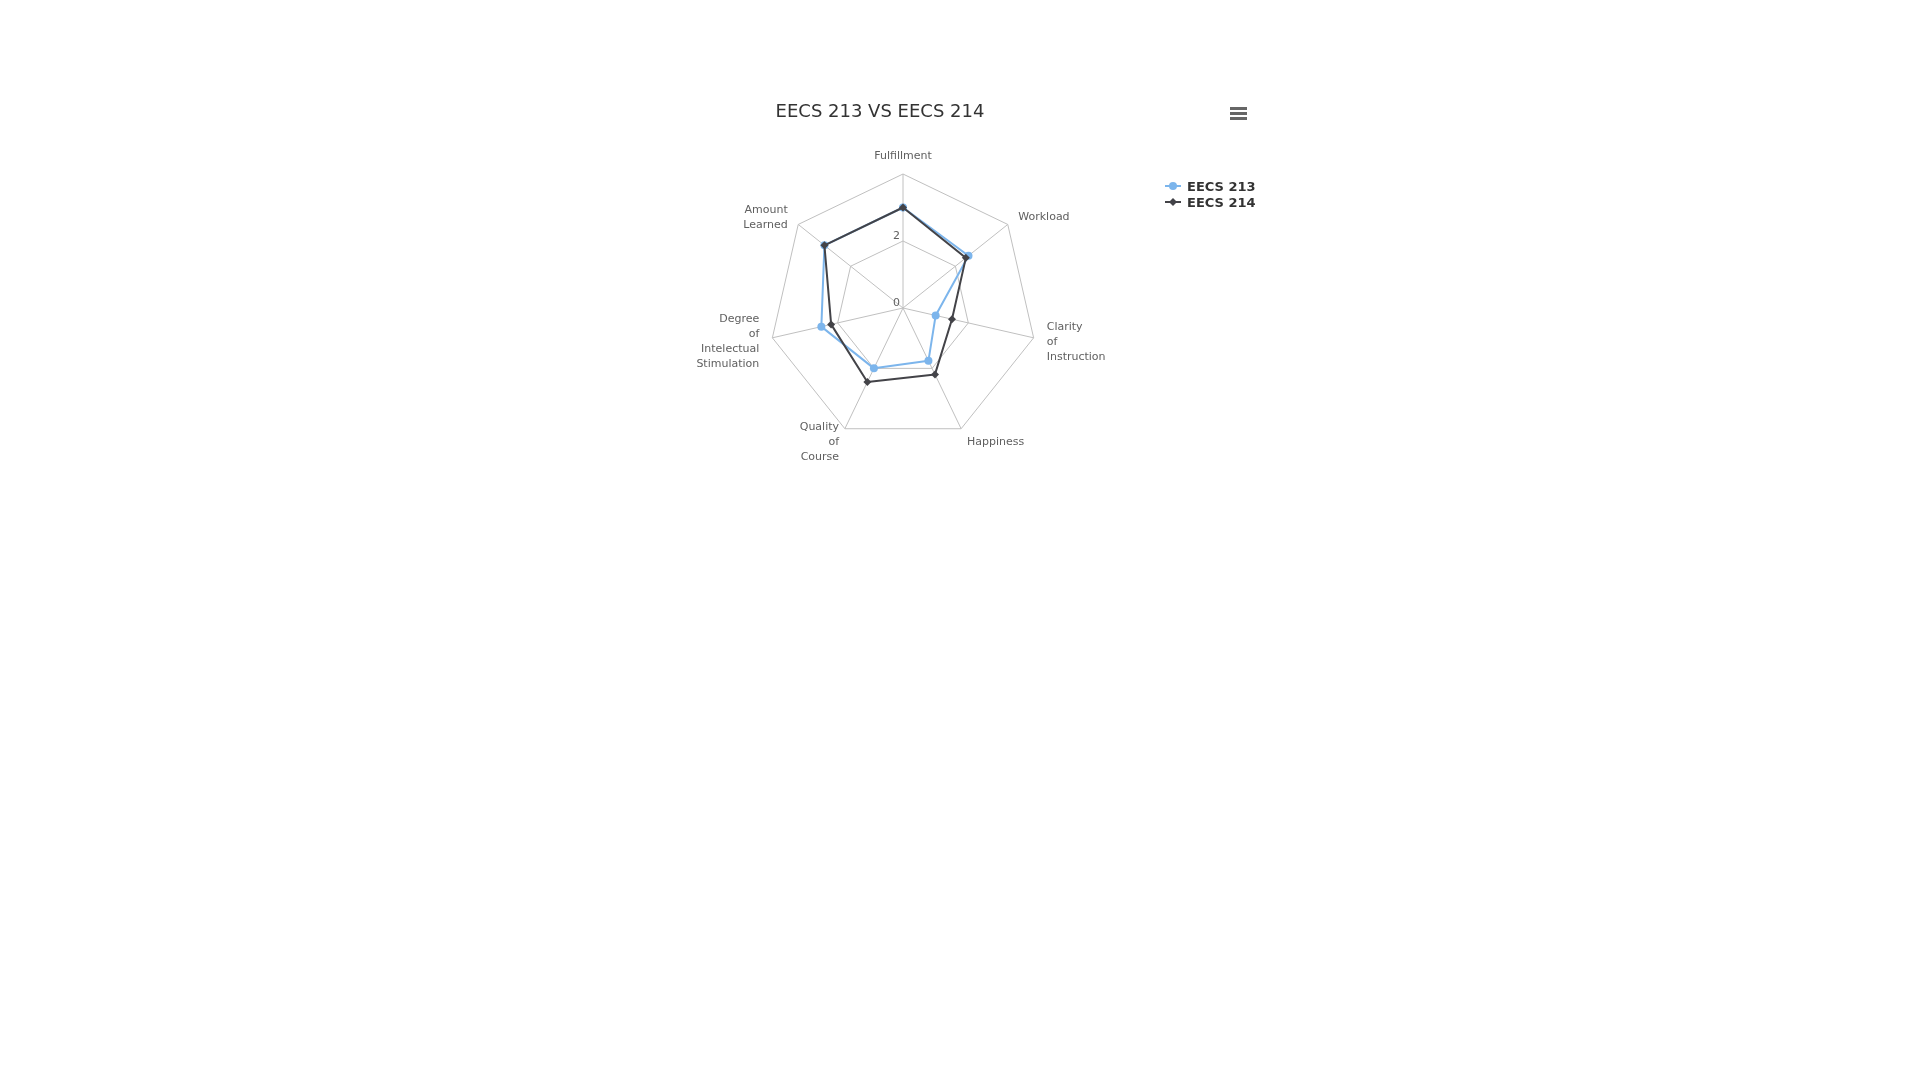  What do you see at coordinates (1076, 341) in the screenshot?
I see `spoke-label: Clarity of Instruction` at bounding box center [1076, 341].